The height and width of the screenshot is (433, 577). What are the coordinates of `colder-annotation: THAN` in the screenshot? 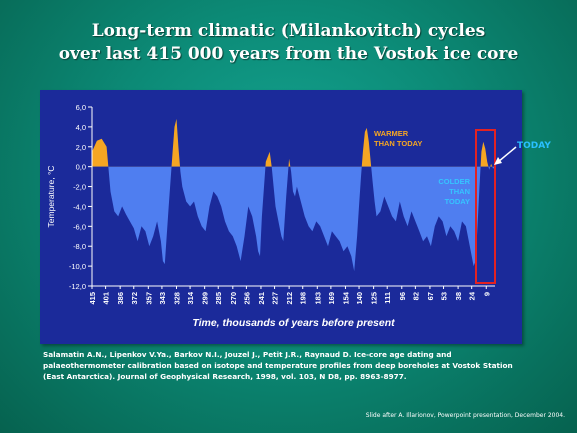 It's located at (459, 191).